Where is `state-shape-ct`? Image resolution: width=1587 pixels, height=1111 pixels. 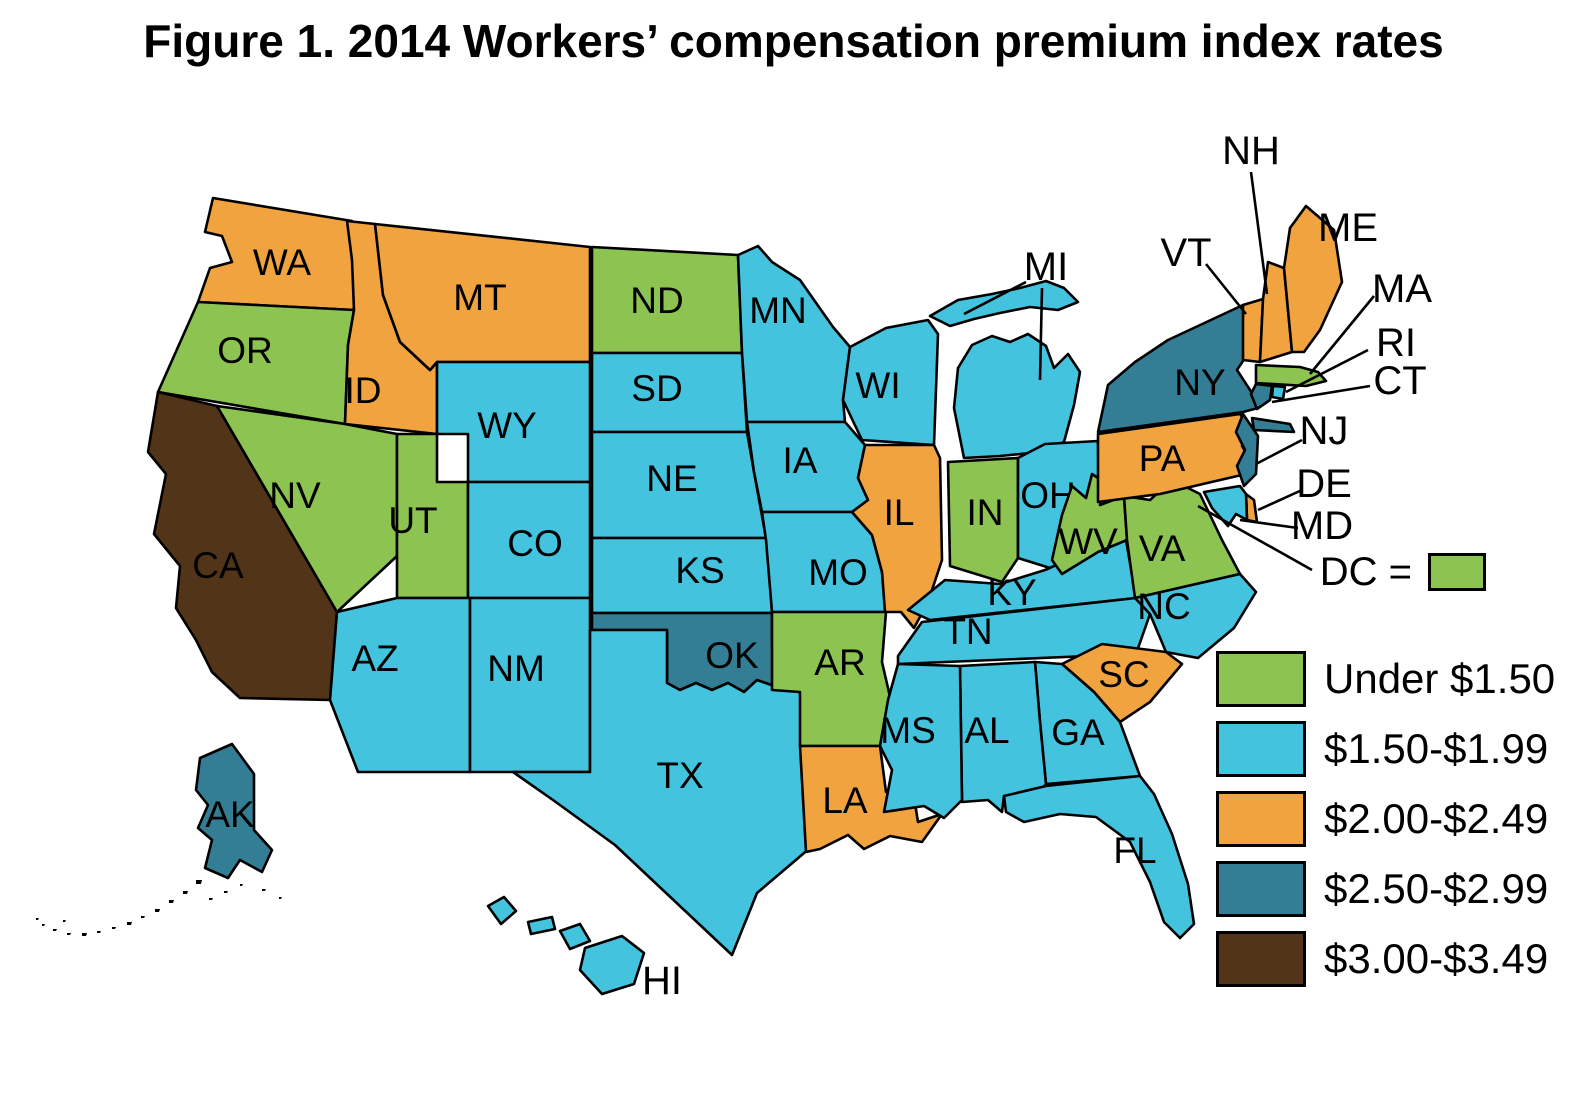 state-shape-ct is located at coordinates (1261, 396).